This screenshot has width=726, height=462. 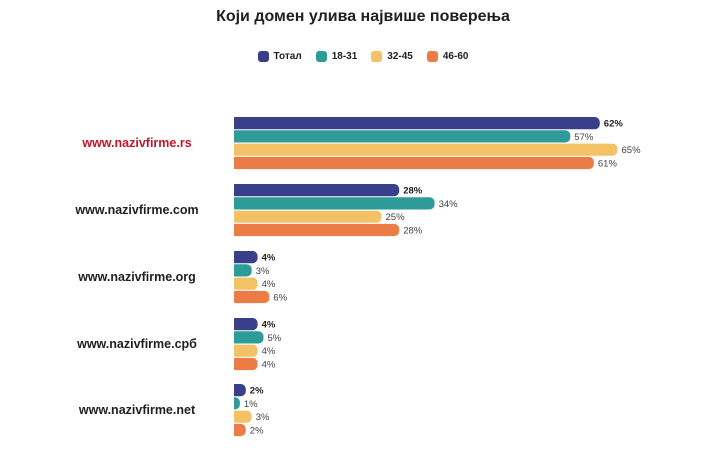 What do you see at coordinates (363, 56) in the screenshot?
I see `legend: Тотал 18-31 32-45 46-60` at bounding box center [363, 56].